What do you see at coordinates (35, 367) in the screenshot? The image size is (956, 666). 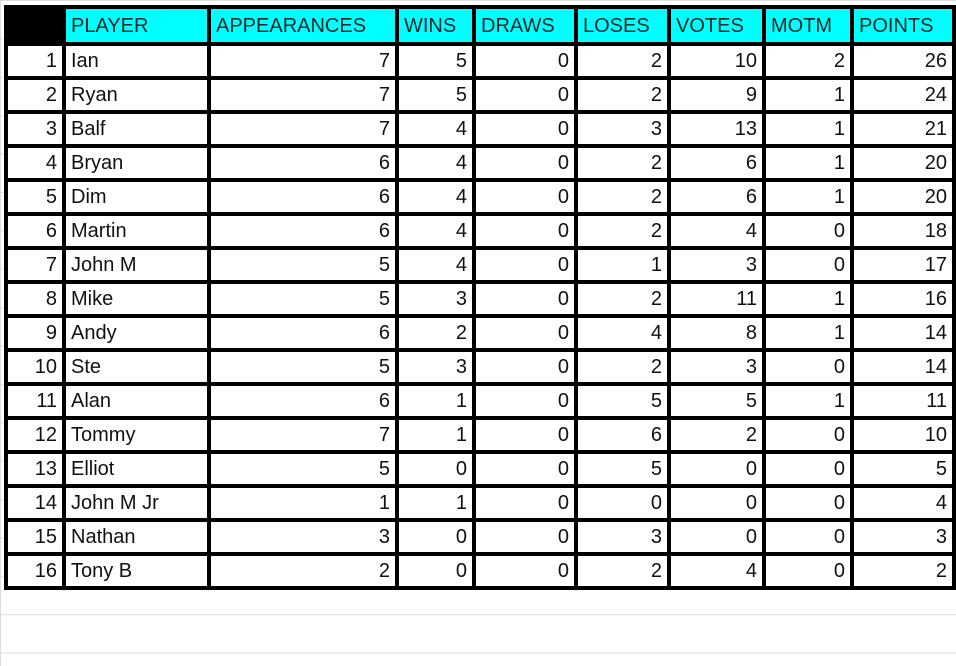 I see `cell-rank: 10` at bounding box center [35, 367].